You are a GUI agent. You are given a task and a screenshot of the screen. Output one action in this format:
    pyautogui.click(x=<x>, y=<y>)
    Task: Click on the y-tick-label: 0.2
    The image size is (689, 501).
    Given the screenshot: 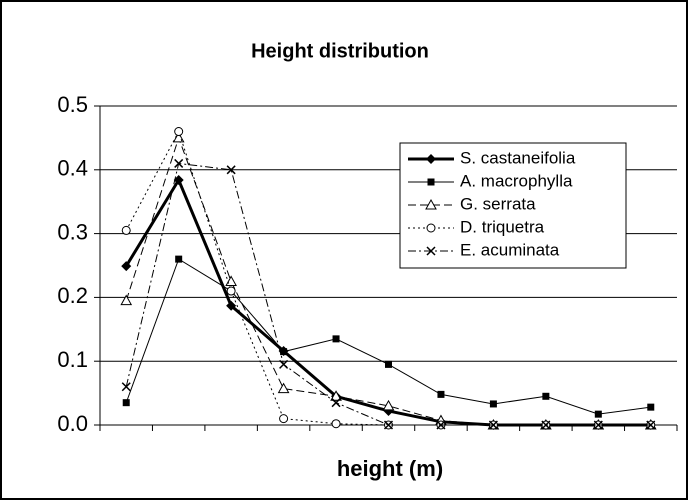 What is the action you would take?
    pyautogui.click(x=72, y=295)
    